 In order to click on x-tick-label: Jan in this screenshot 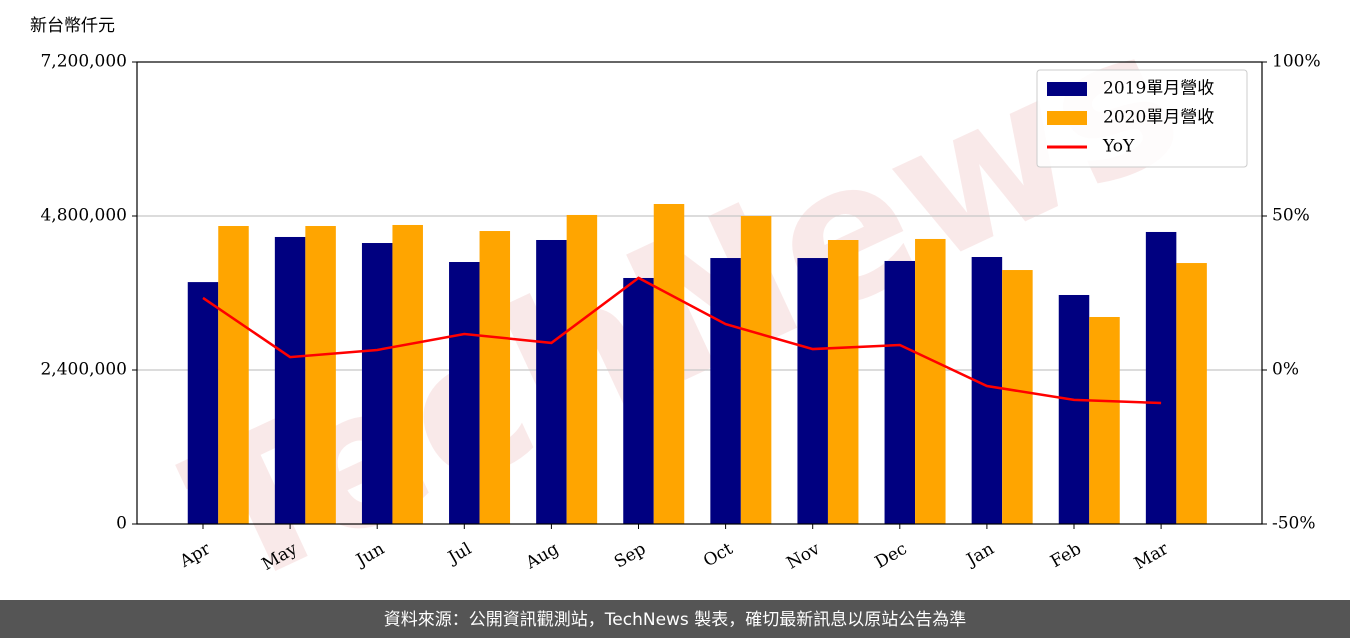, I will do `click(980, 555)`.